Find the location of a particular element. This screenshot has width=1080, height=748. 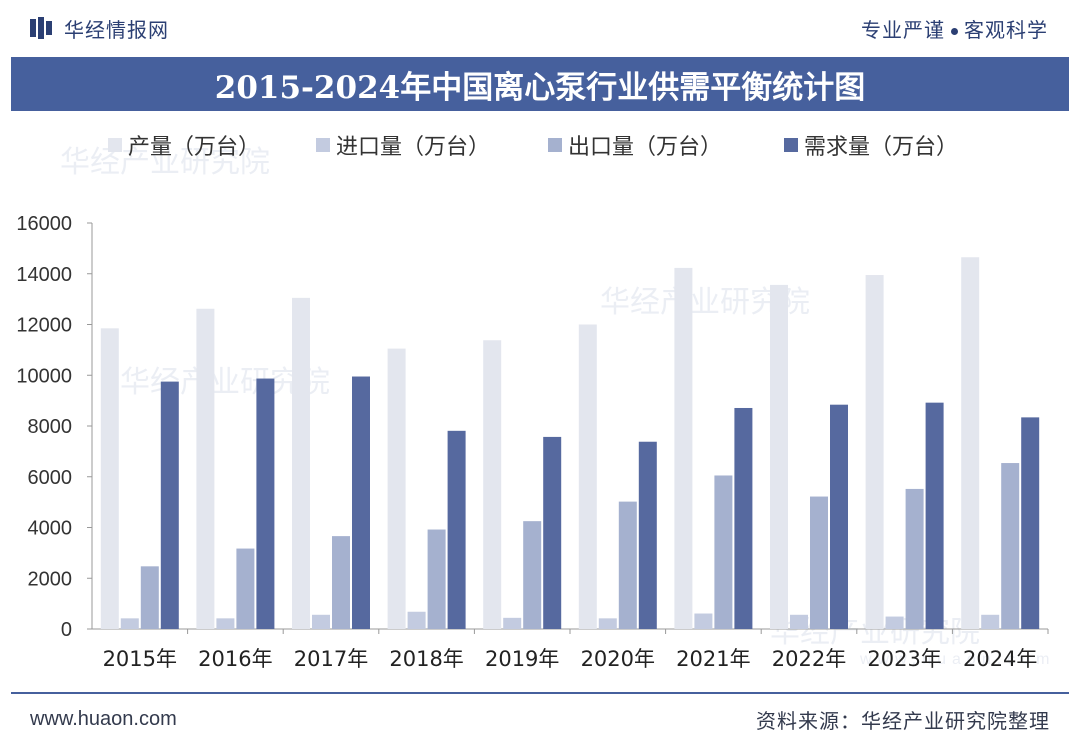

bar-3-2022年 is located at coordinates (819, 562).